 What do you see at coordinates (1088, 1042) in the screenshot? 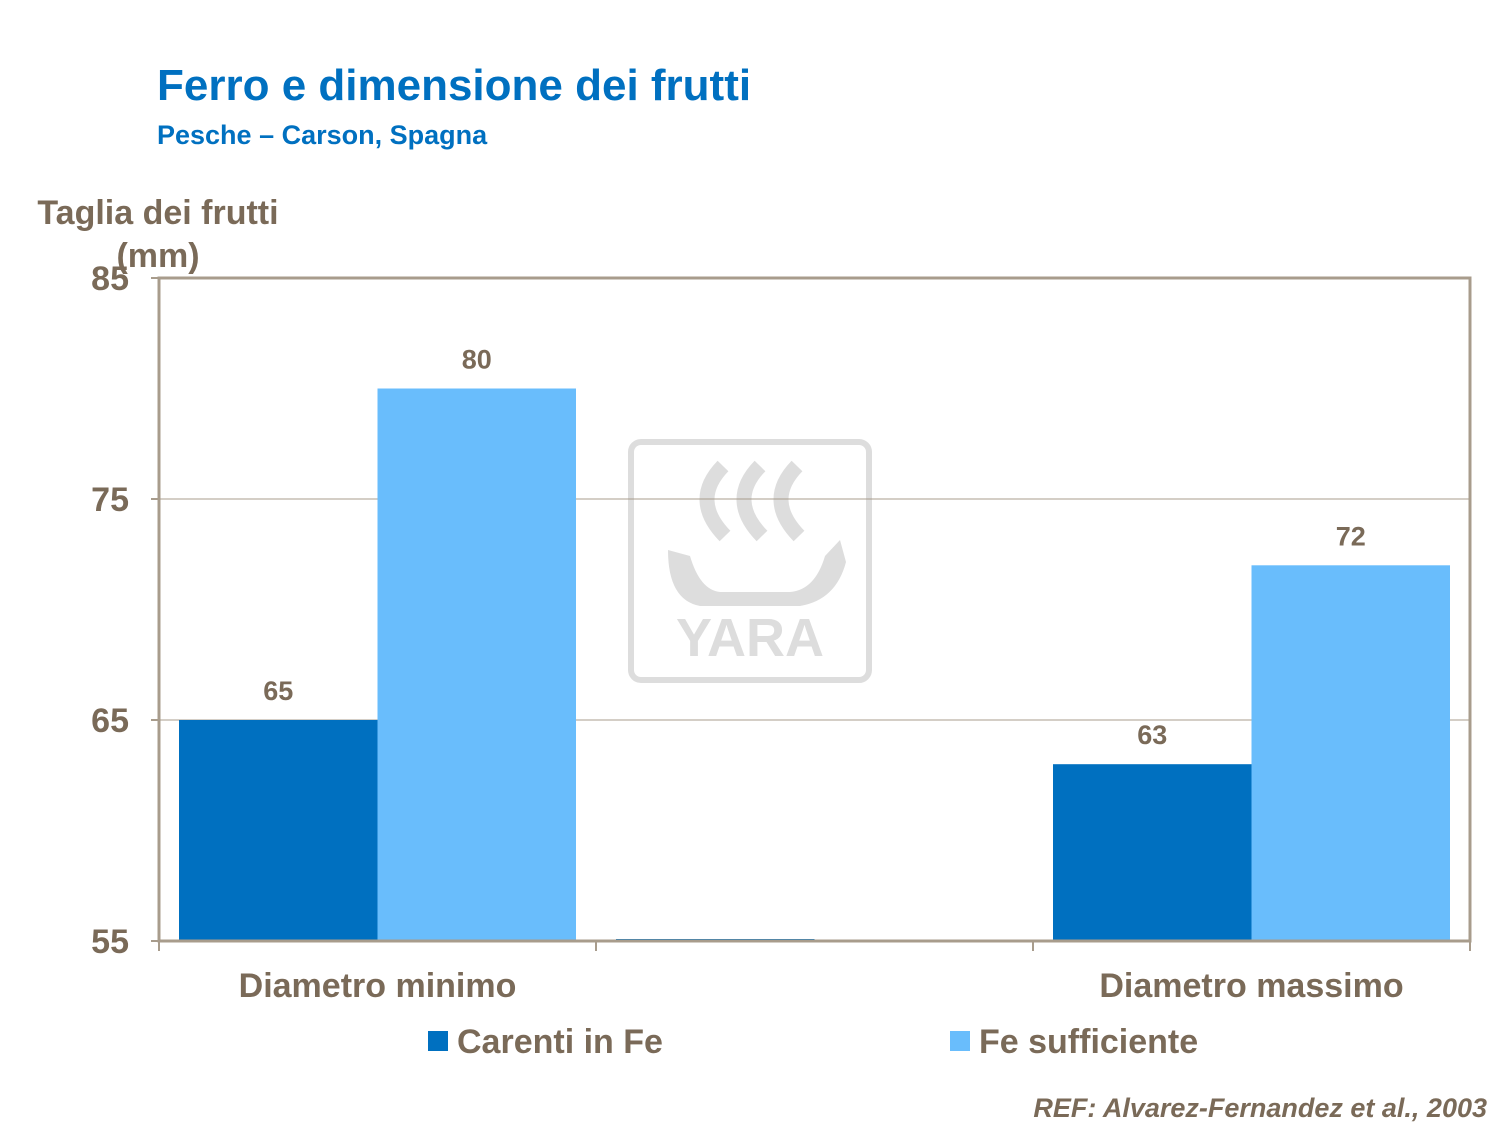
I see `legend-label: Fe sufficiente` at bounding box center [1088, 1042].